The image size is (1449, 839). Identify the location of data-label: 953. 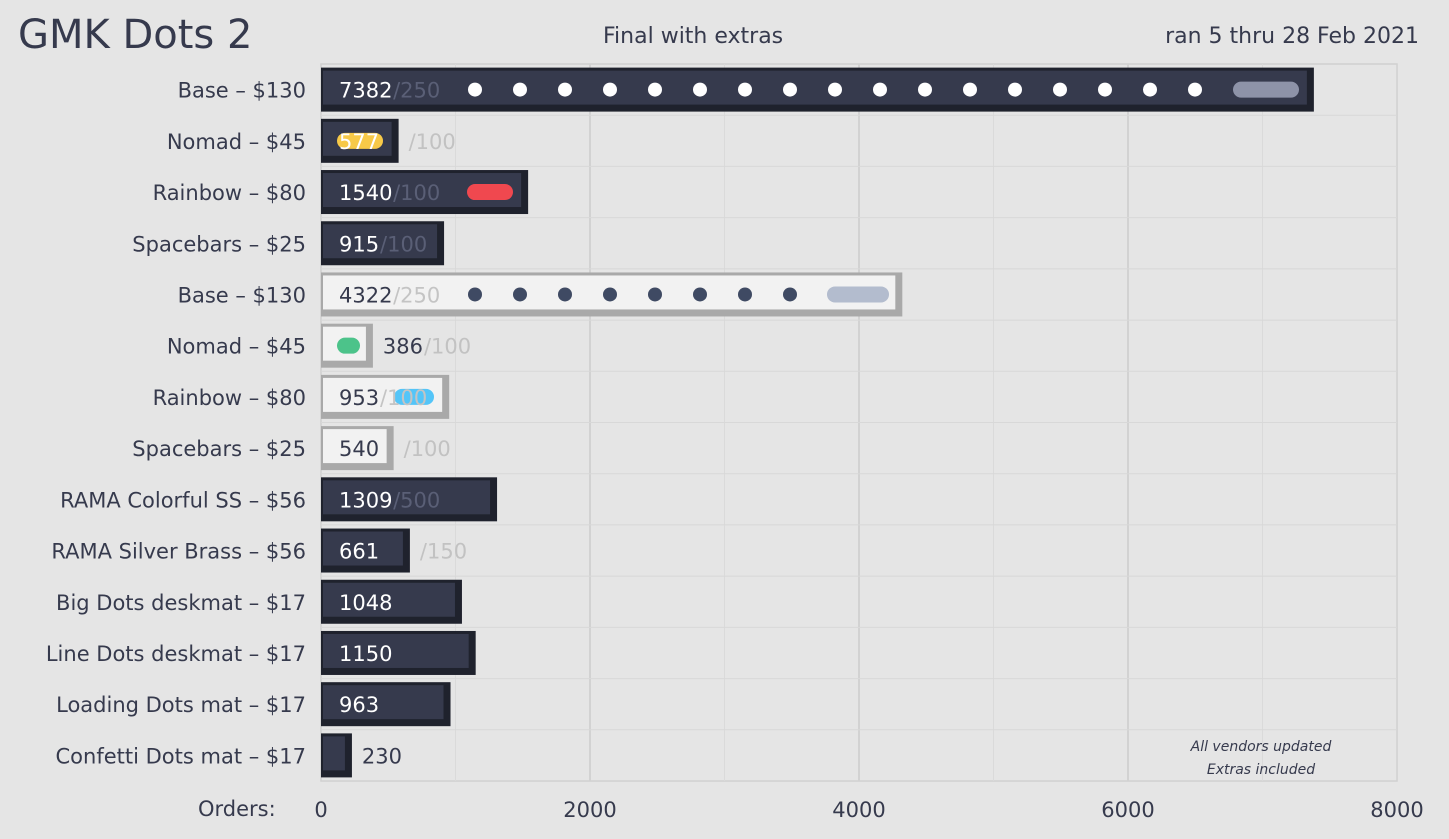
(359, 398).